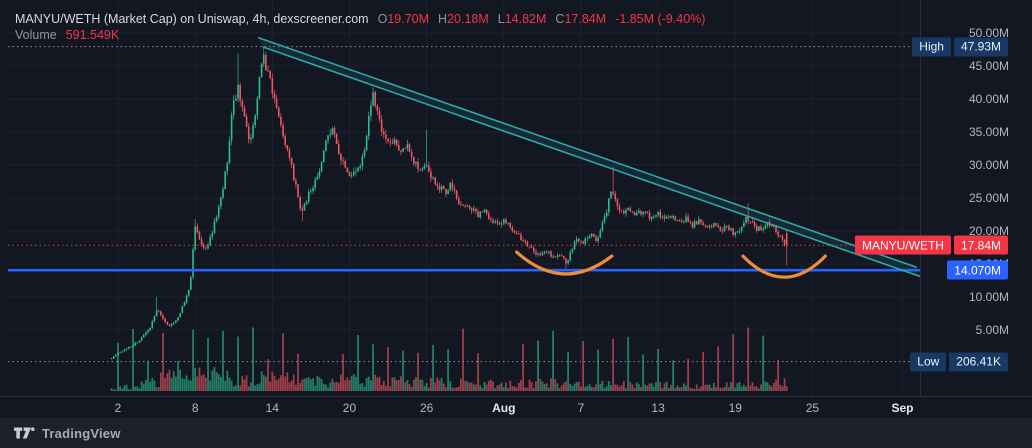 This screenshot has width=1032, height=448. Describe the element at coordinates (24, 433) in the screenshot. I see `tradingview-logo-icon` at that location.